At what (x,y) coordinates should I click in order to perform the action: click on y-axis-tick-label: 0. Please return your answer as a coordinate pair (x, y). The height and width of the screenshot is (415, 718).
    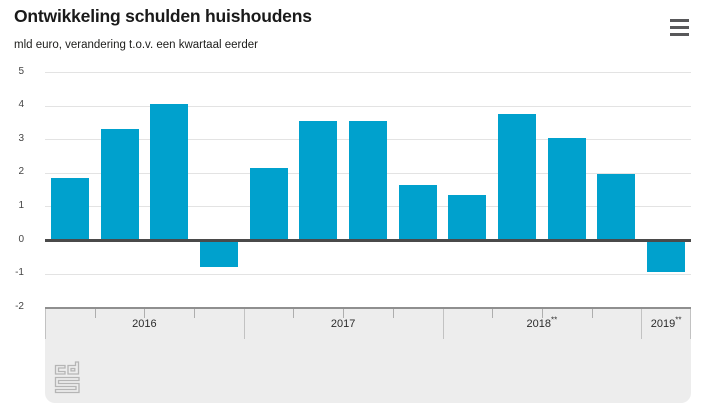
    Looking at the image, I should click on (21, 239).